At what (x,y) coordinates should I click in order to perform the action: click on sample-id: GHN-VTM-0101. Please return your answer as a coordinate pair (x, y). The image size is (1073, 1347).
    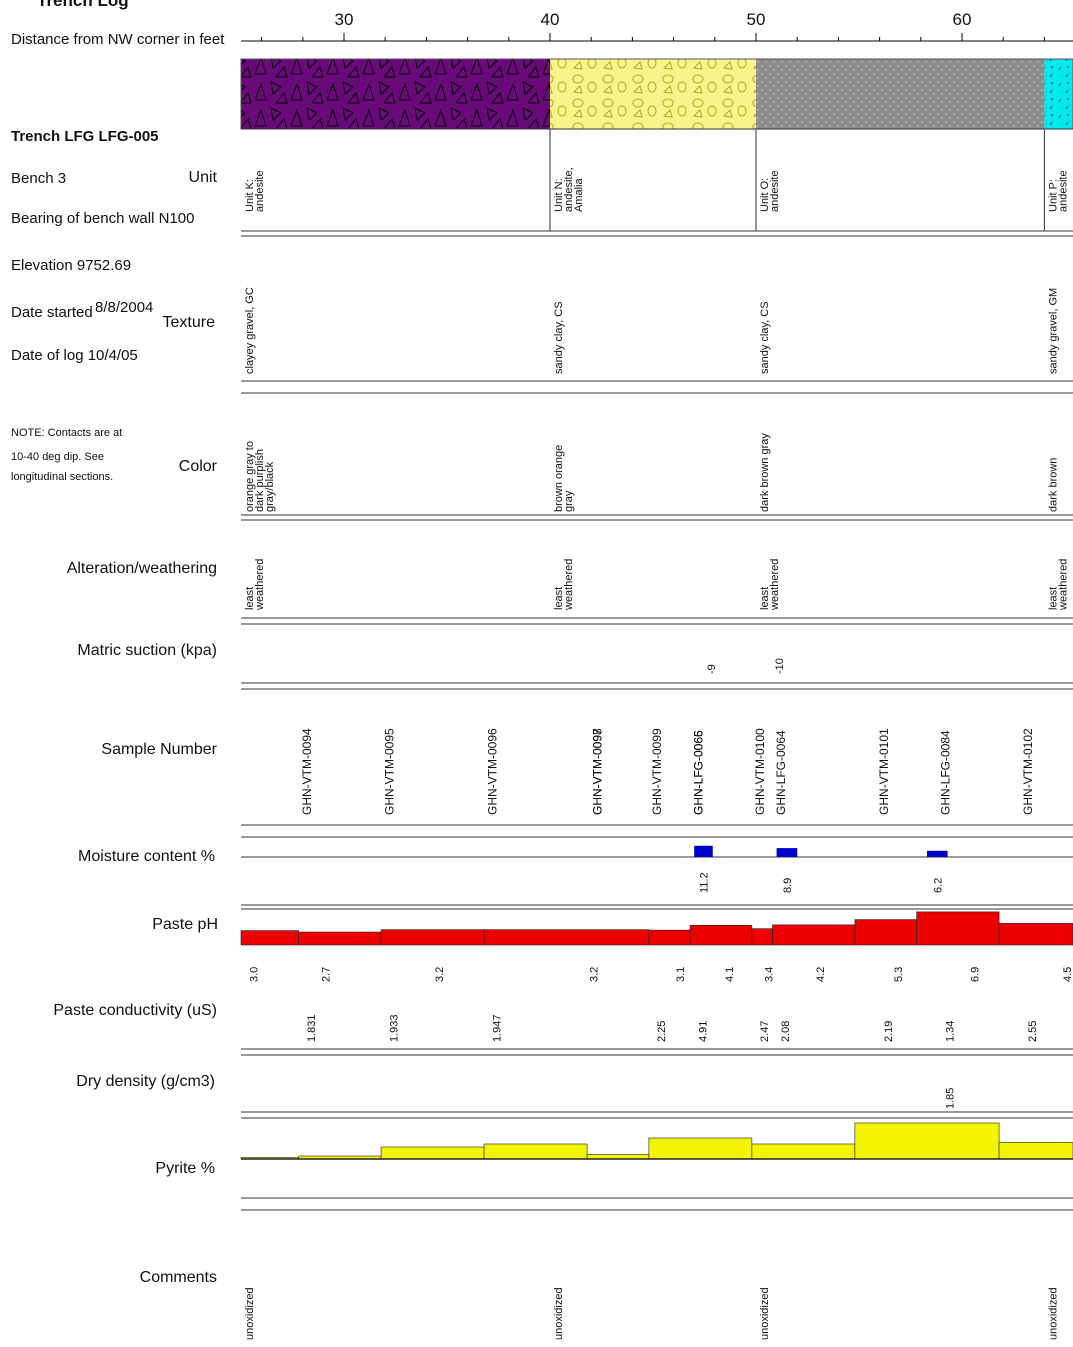
    Looking at the image, I should click on (884, 771).